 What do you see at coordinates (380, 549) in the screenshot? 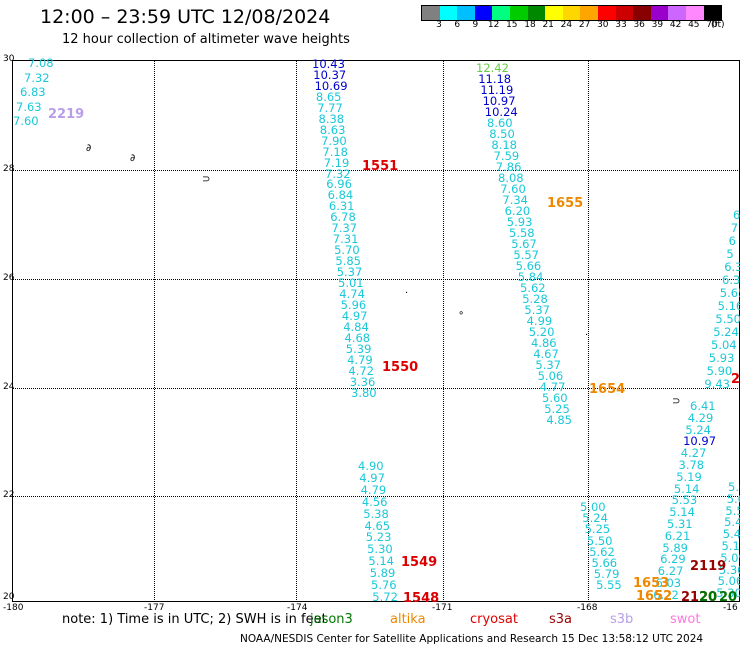
I see `swh-value: 5.30` at bounding box center [380, 549].